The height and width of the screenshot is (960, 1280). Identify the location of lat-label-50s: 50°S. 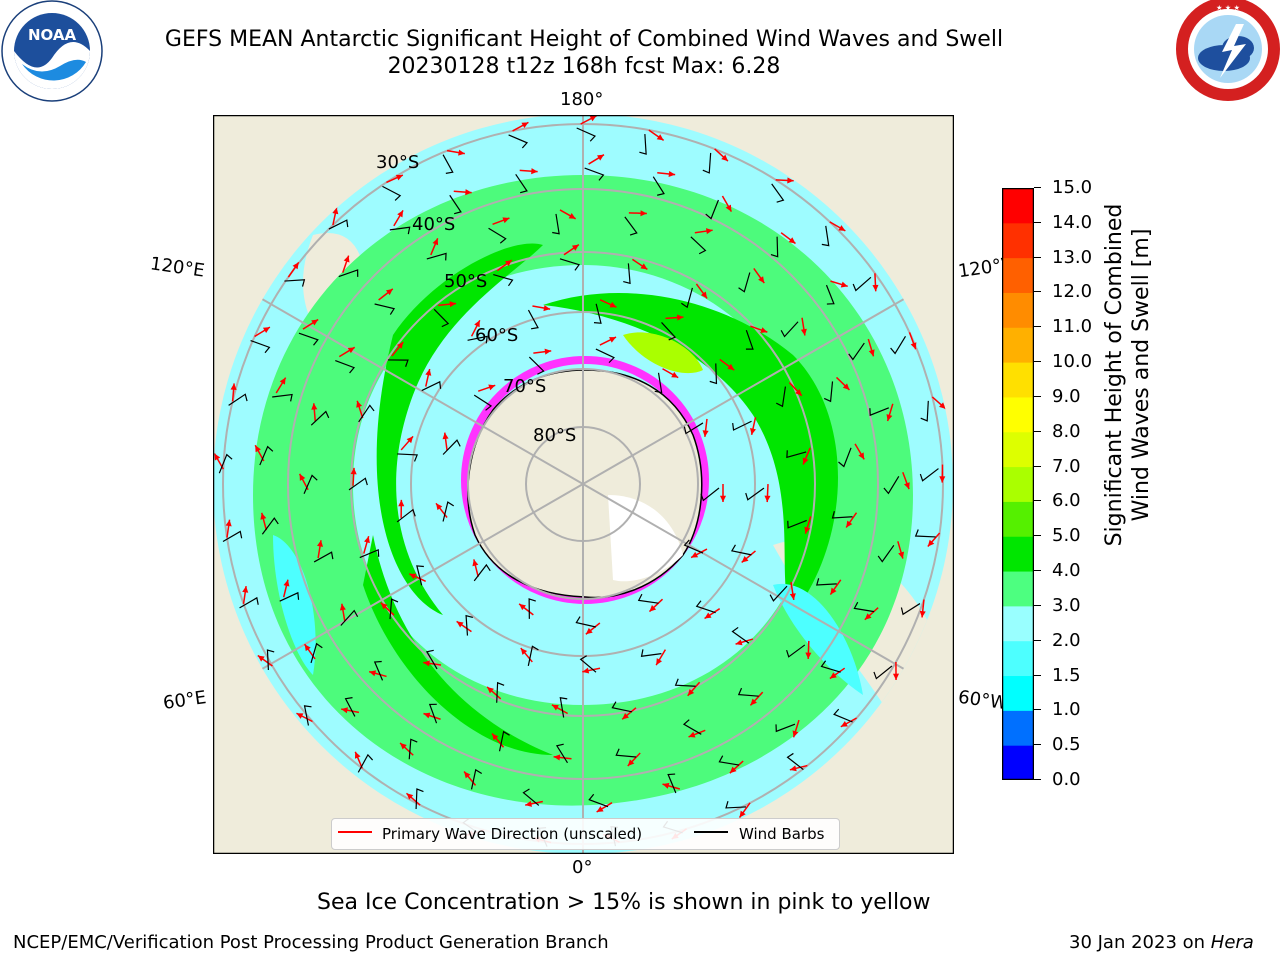
(465, 281).